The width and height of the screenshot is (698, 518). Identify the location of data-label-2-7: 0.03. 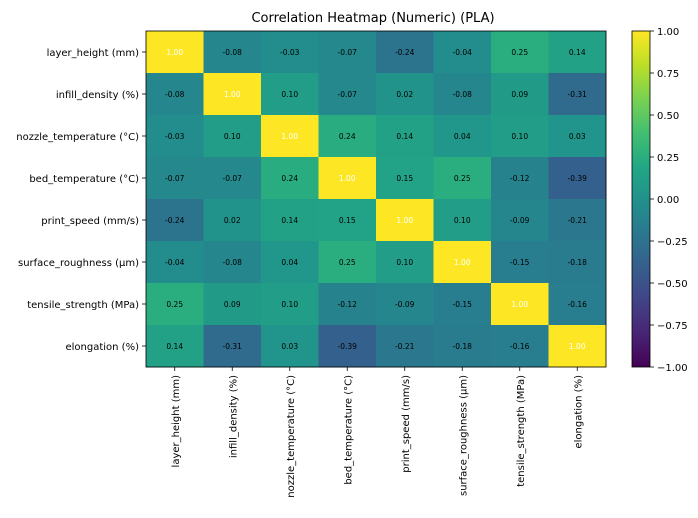
(577, 136).